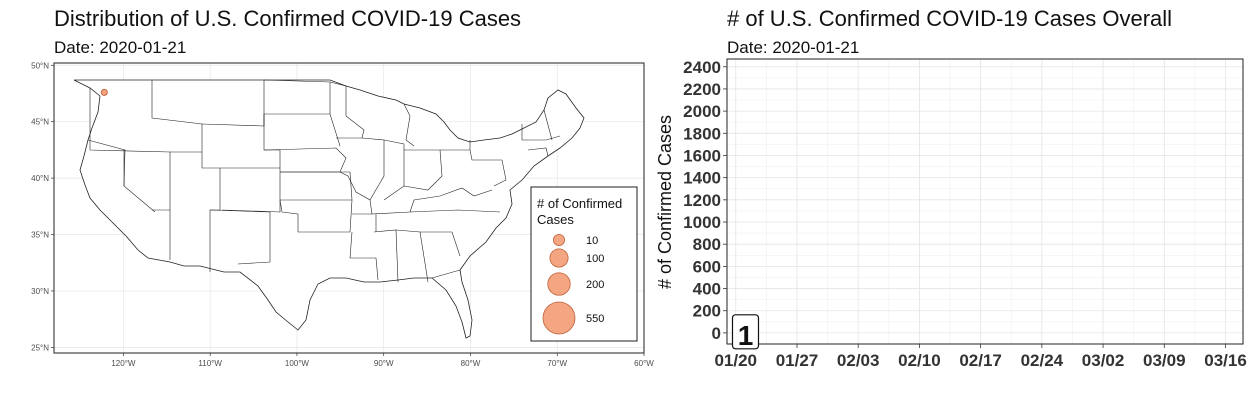  Describe the element at coordinates (707, 266) in the screenshot. I see `line-y-tick-label: 600` at that location.